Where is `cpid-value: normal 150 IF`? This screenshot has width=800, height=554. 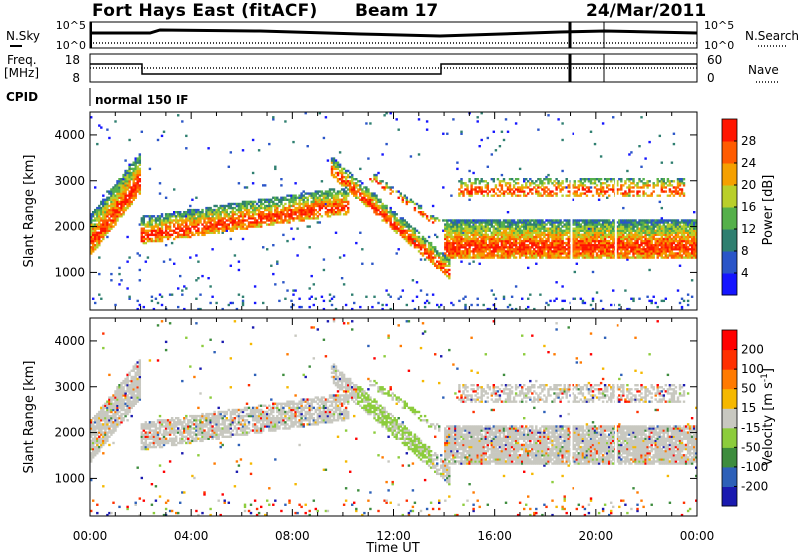
cpid-value: normal 150 IF is located at coordinates (142, 100).